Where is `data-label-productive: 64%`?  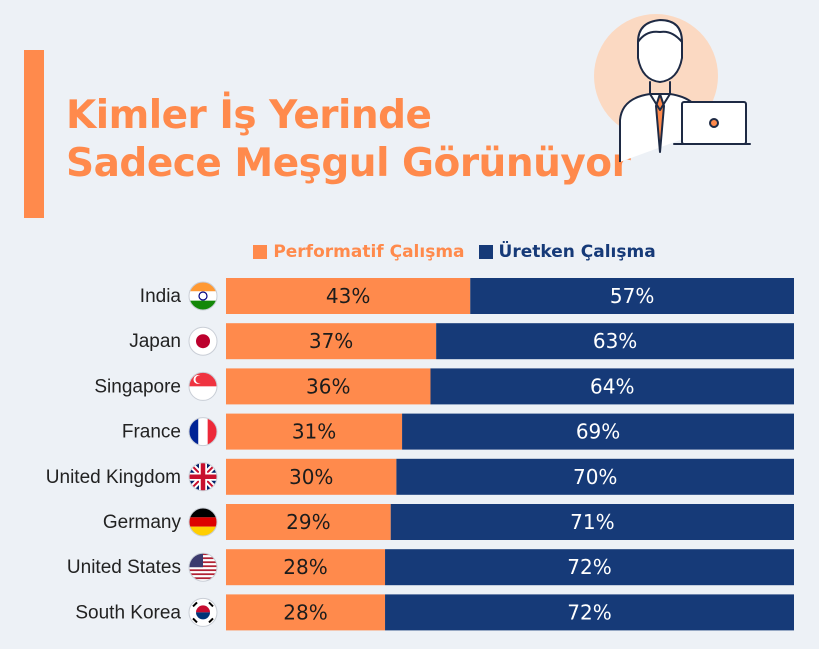
data-label-productive: 64% is located at coordinates (612, 386).